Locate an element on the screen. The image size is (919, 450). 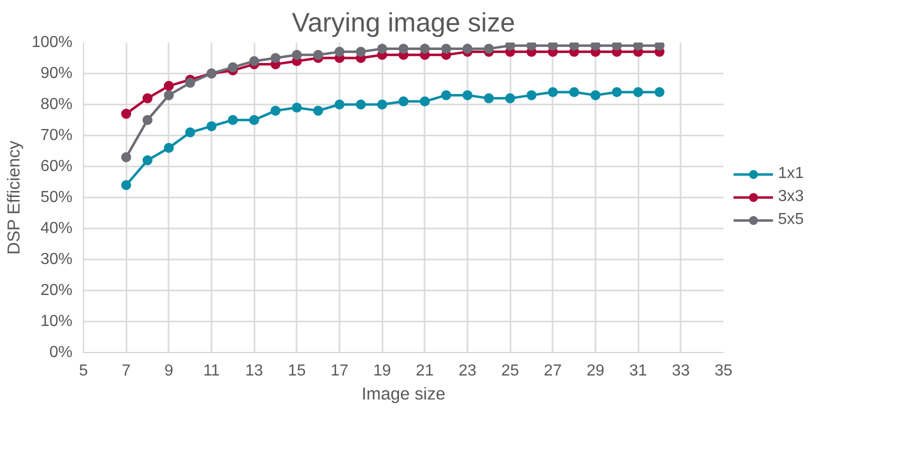
x-tick-label: 7 is located at coordinates (126, 371).